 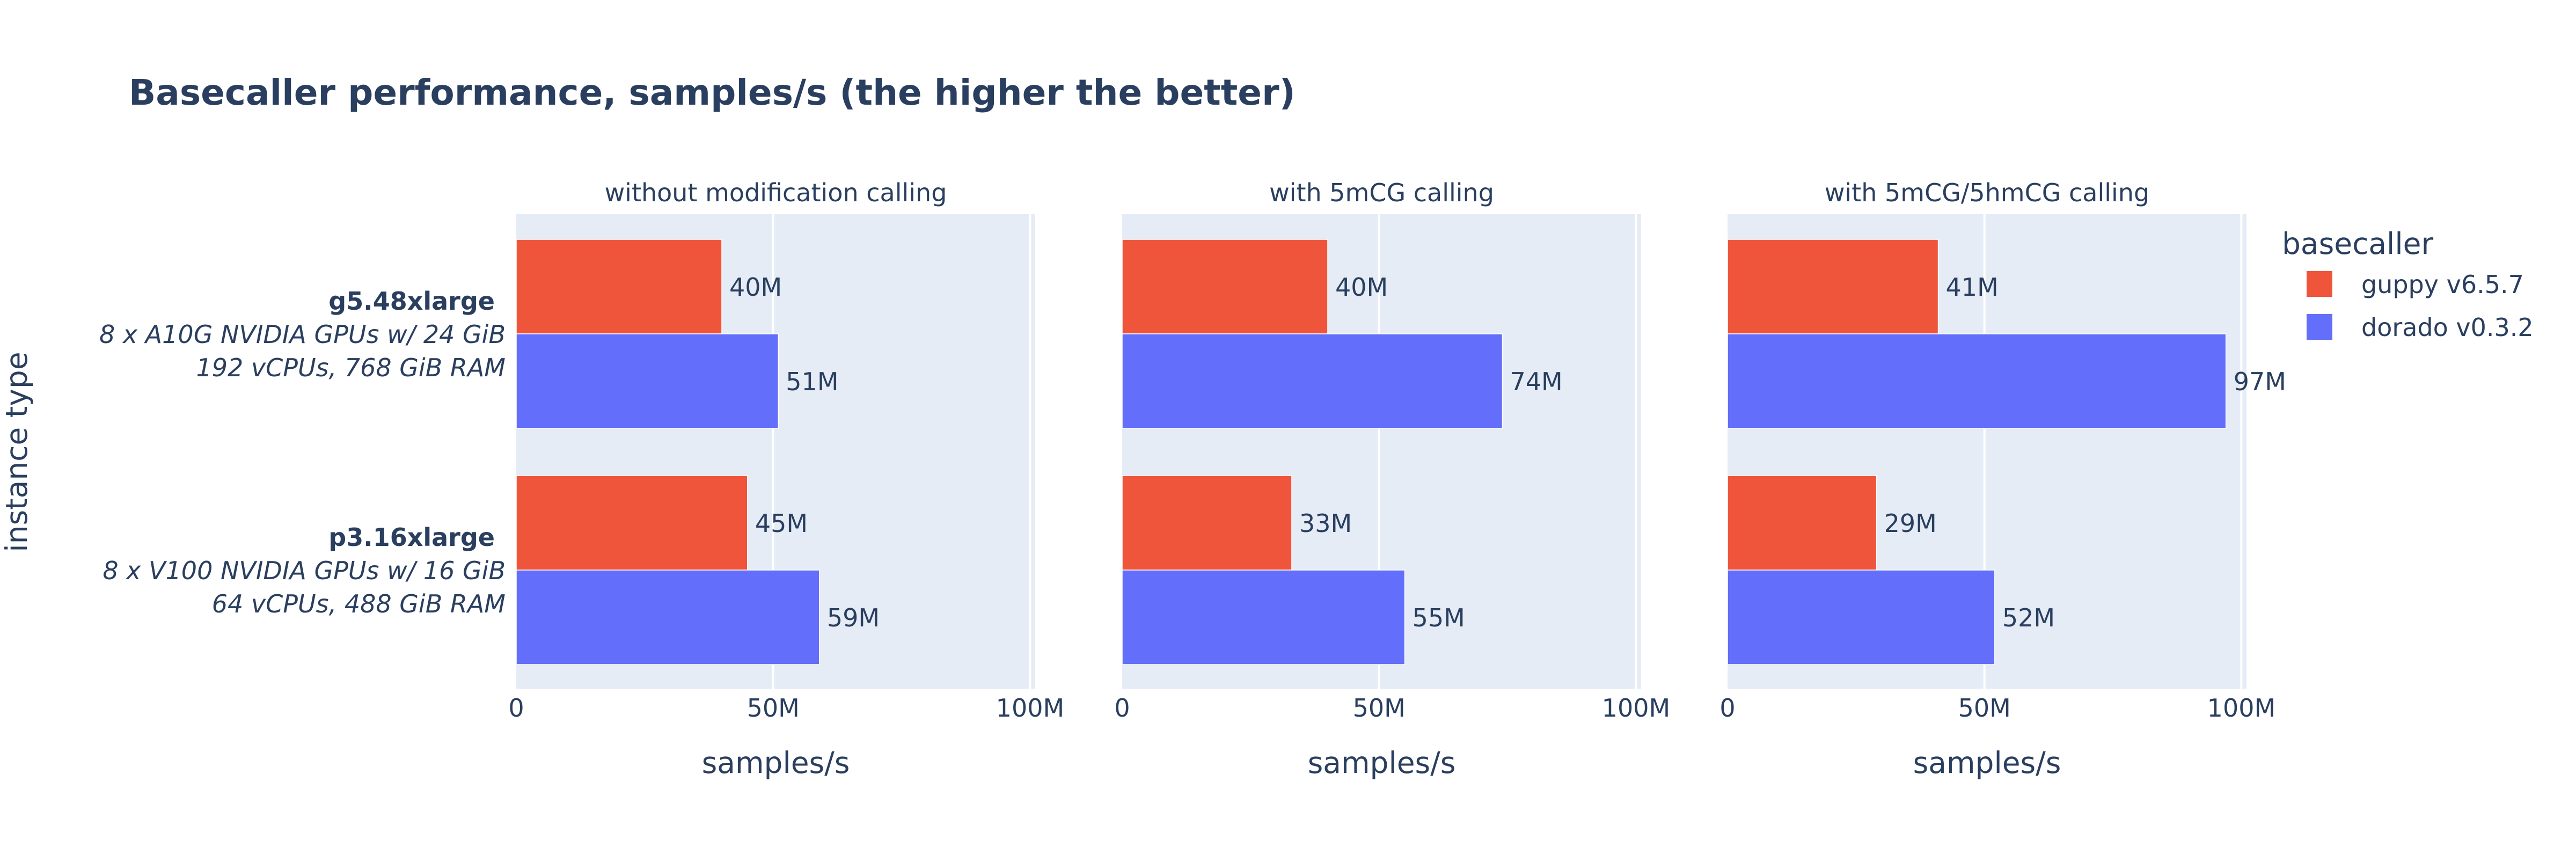 I want to click on data-label: 55M, so click(x=1439, y=617).